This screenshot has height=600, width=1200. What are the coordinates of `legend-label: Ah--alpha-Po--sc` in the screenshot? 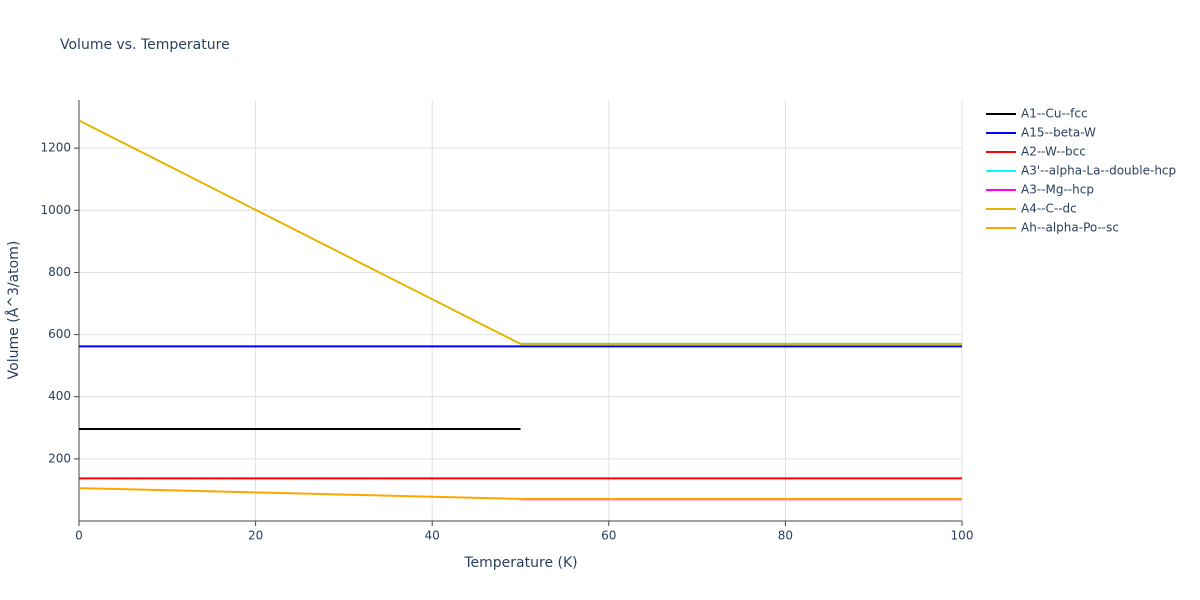 It's located at (1070, 228).